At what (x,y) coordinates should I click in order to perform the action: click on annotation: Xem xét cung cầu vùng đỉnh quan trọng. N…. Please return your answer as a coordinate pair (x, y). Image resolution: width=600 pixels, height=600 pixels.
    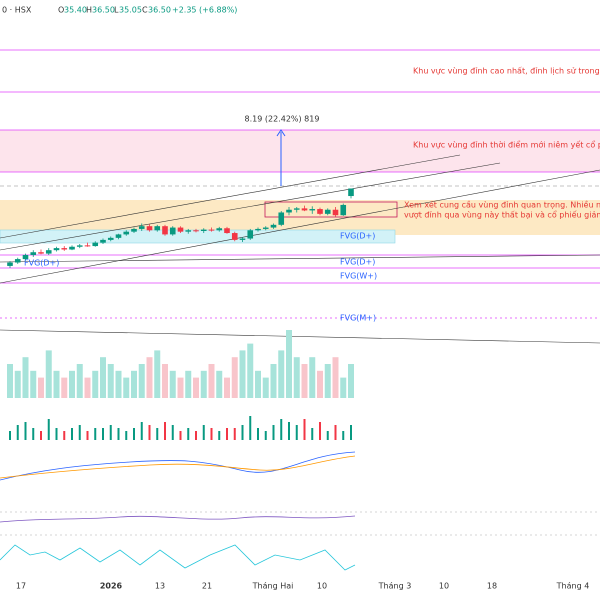
    Looking at the image, I should click on (502, 205).